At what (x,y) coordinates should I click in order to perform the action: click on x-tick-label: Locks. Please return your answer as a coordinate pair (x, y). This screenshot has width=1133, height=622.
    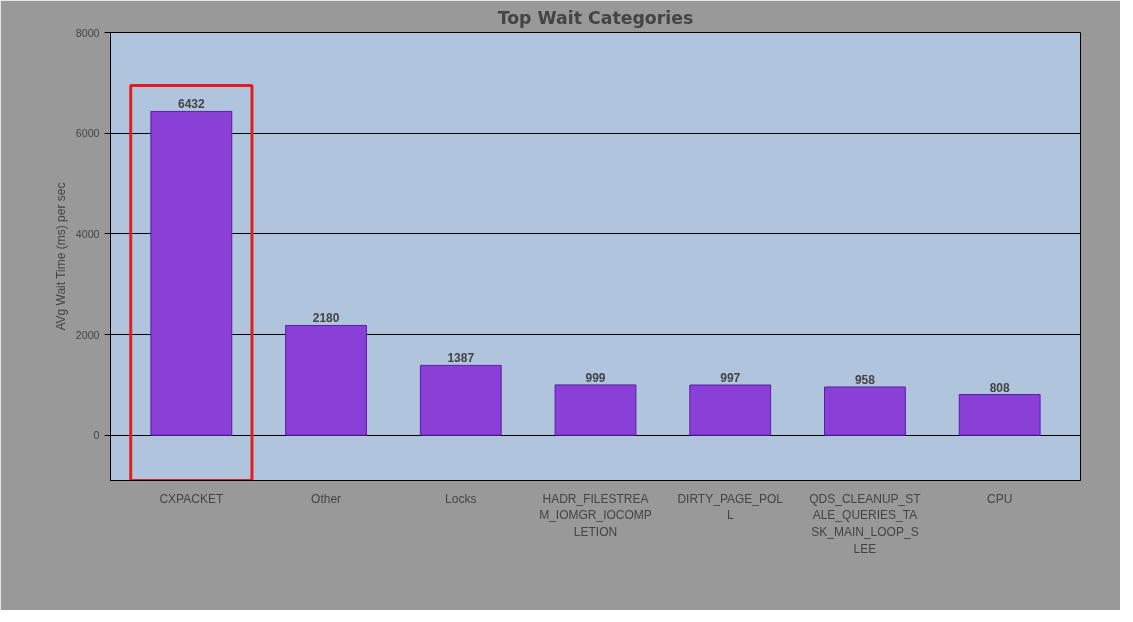
    Looking at the image, I should click on (461, 498).